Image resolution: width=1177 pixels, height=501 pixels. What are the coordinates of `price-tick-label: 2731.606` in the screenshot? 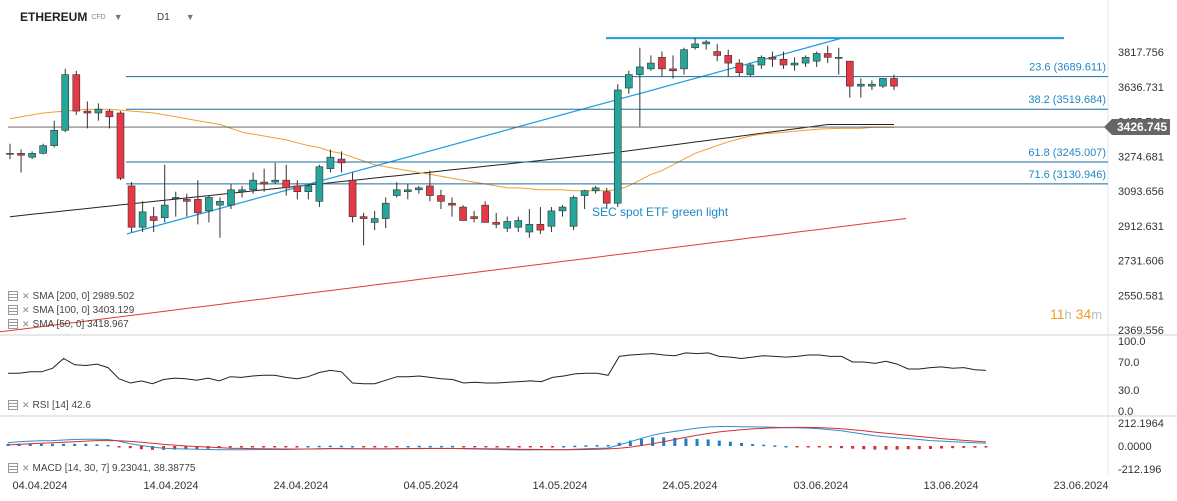 It's located at (1141, 262).